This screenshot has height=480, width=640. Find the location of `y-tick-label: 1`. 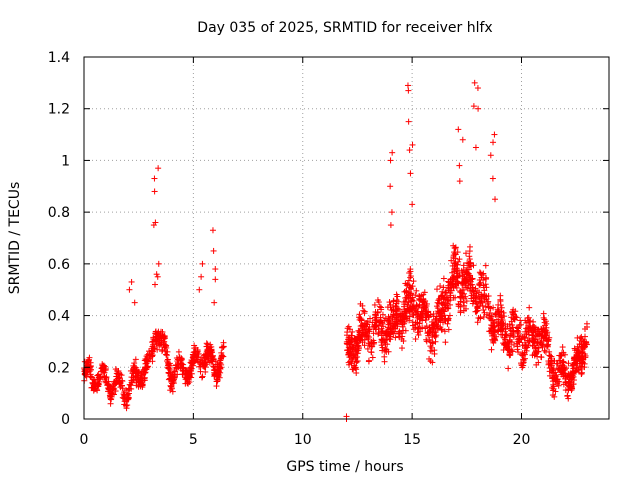

y-tick-label: 1 is located at coordinates (65, 161).